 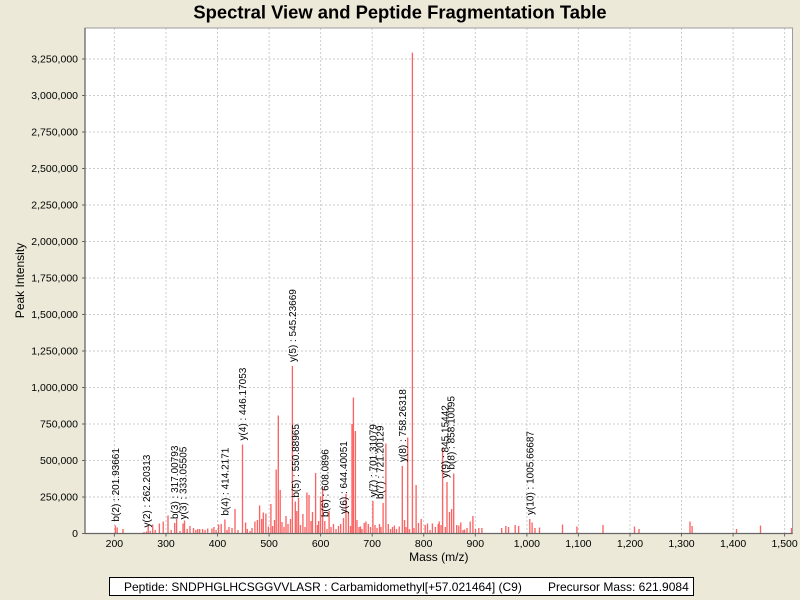 I want to click on svg-text: 1,400, so click(x=733, y=544).